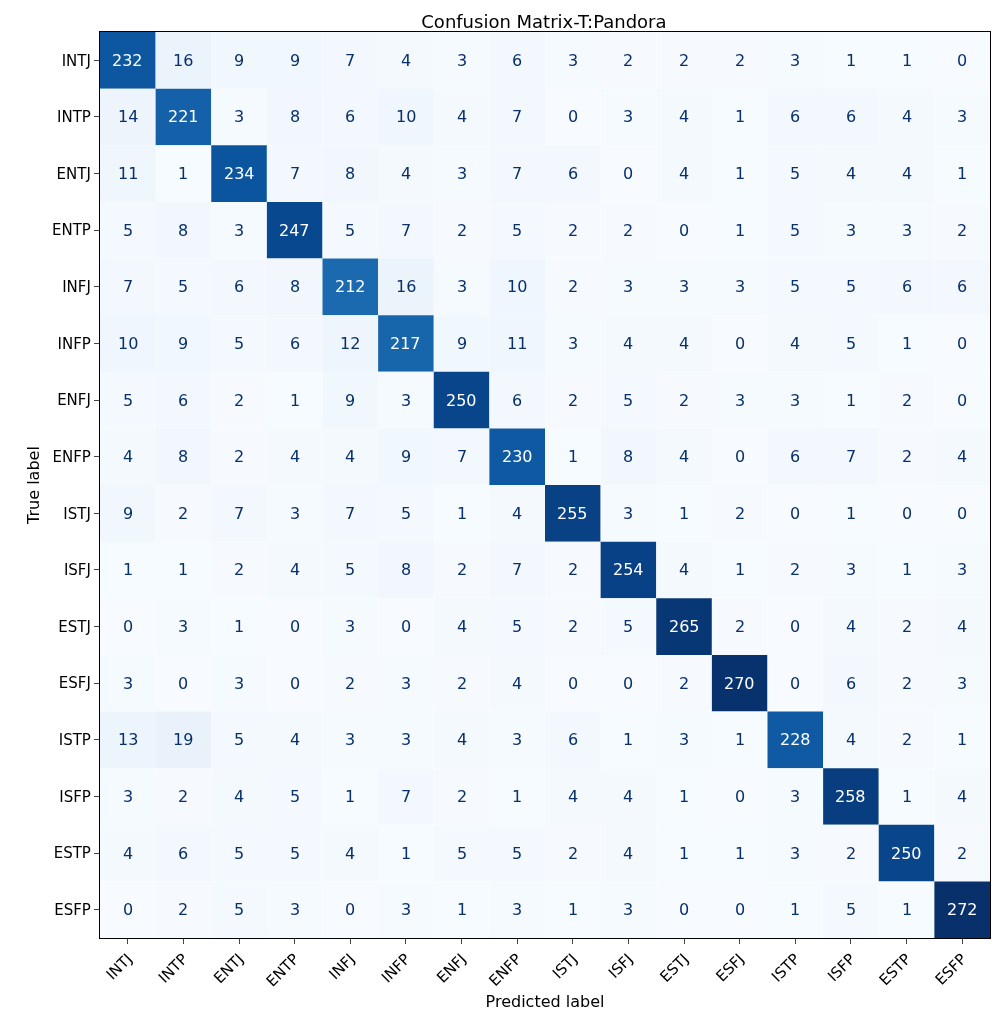 Image resolution: width=998 pixels, height=1026 pixels. Describe the element at coordinates (684, 626) in the screenshot. I see `data-label: 265` at that location.